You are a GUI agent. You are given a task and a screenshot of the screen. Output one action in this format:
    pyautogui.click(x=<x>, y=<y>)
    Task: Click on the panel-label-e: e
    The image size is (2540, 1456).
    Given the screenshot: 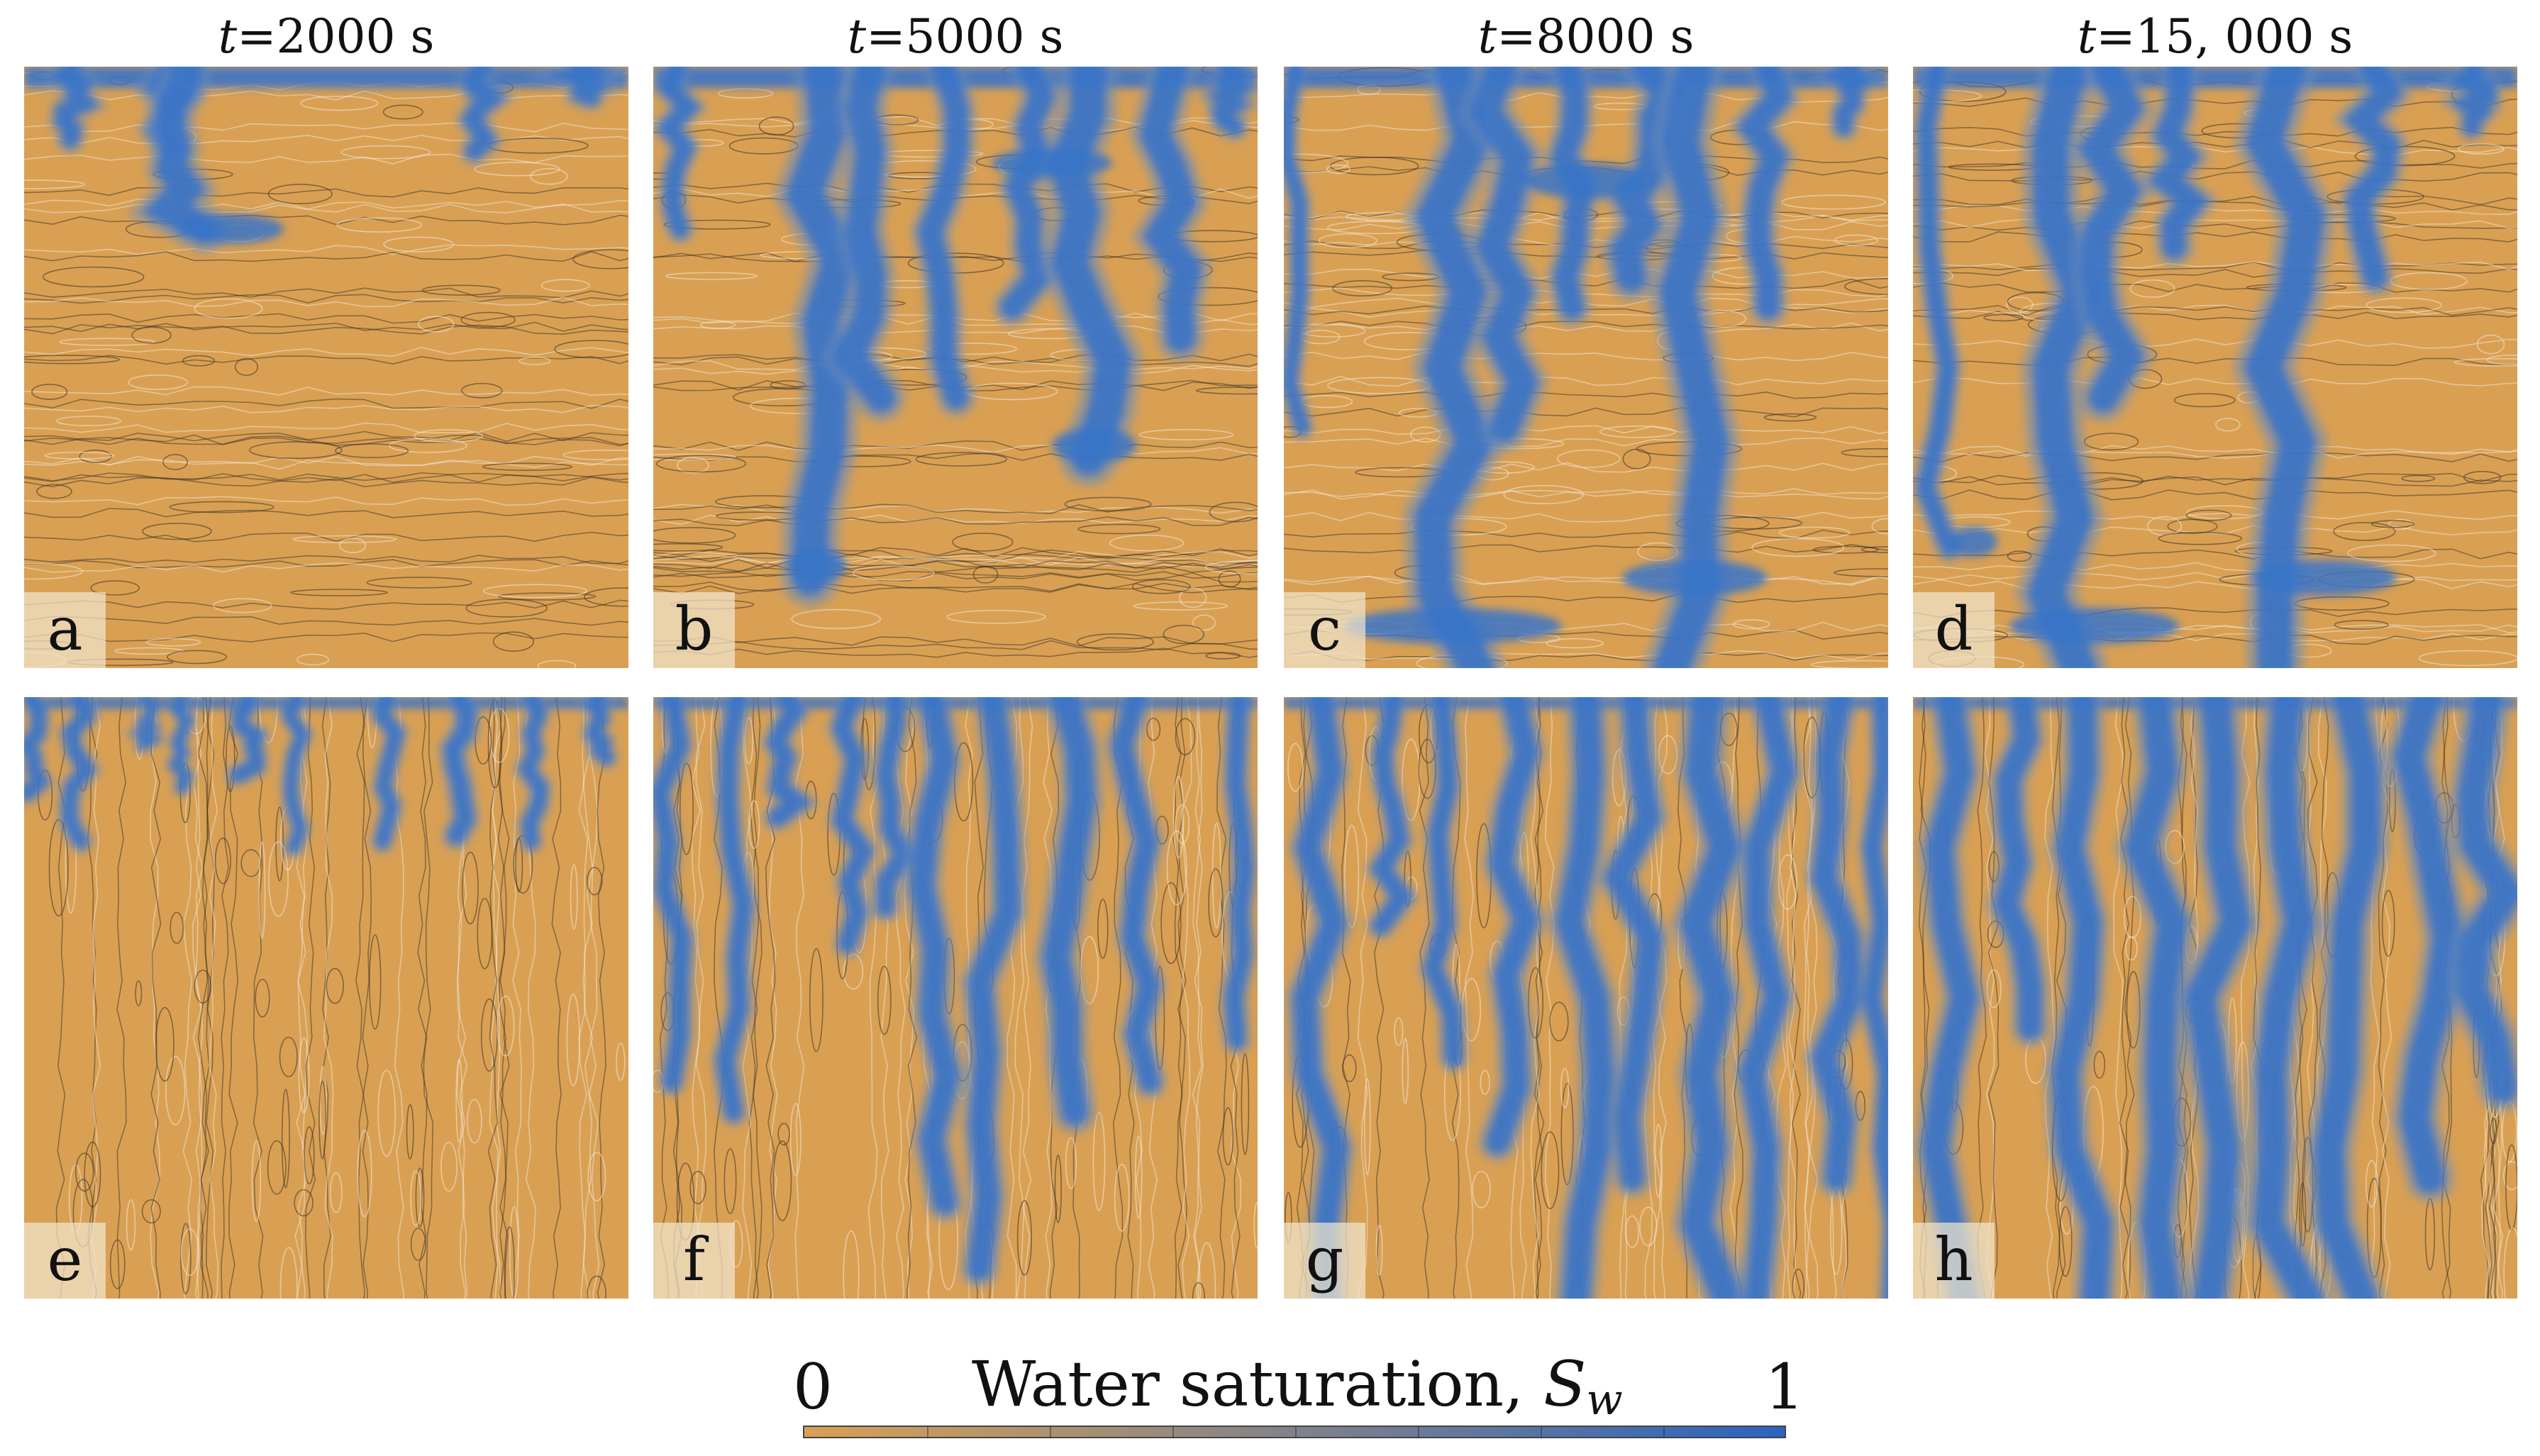 What is the action you would take?
    pyautogui.click(x=65, y=1261)
    